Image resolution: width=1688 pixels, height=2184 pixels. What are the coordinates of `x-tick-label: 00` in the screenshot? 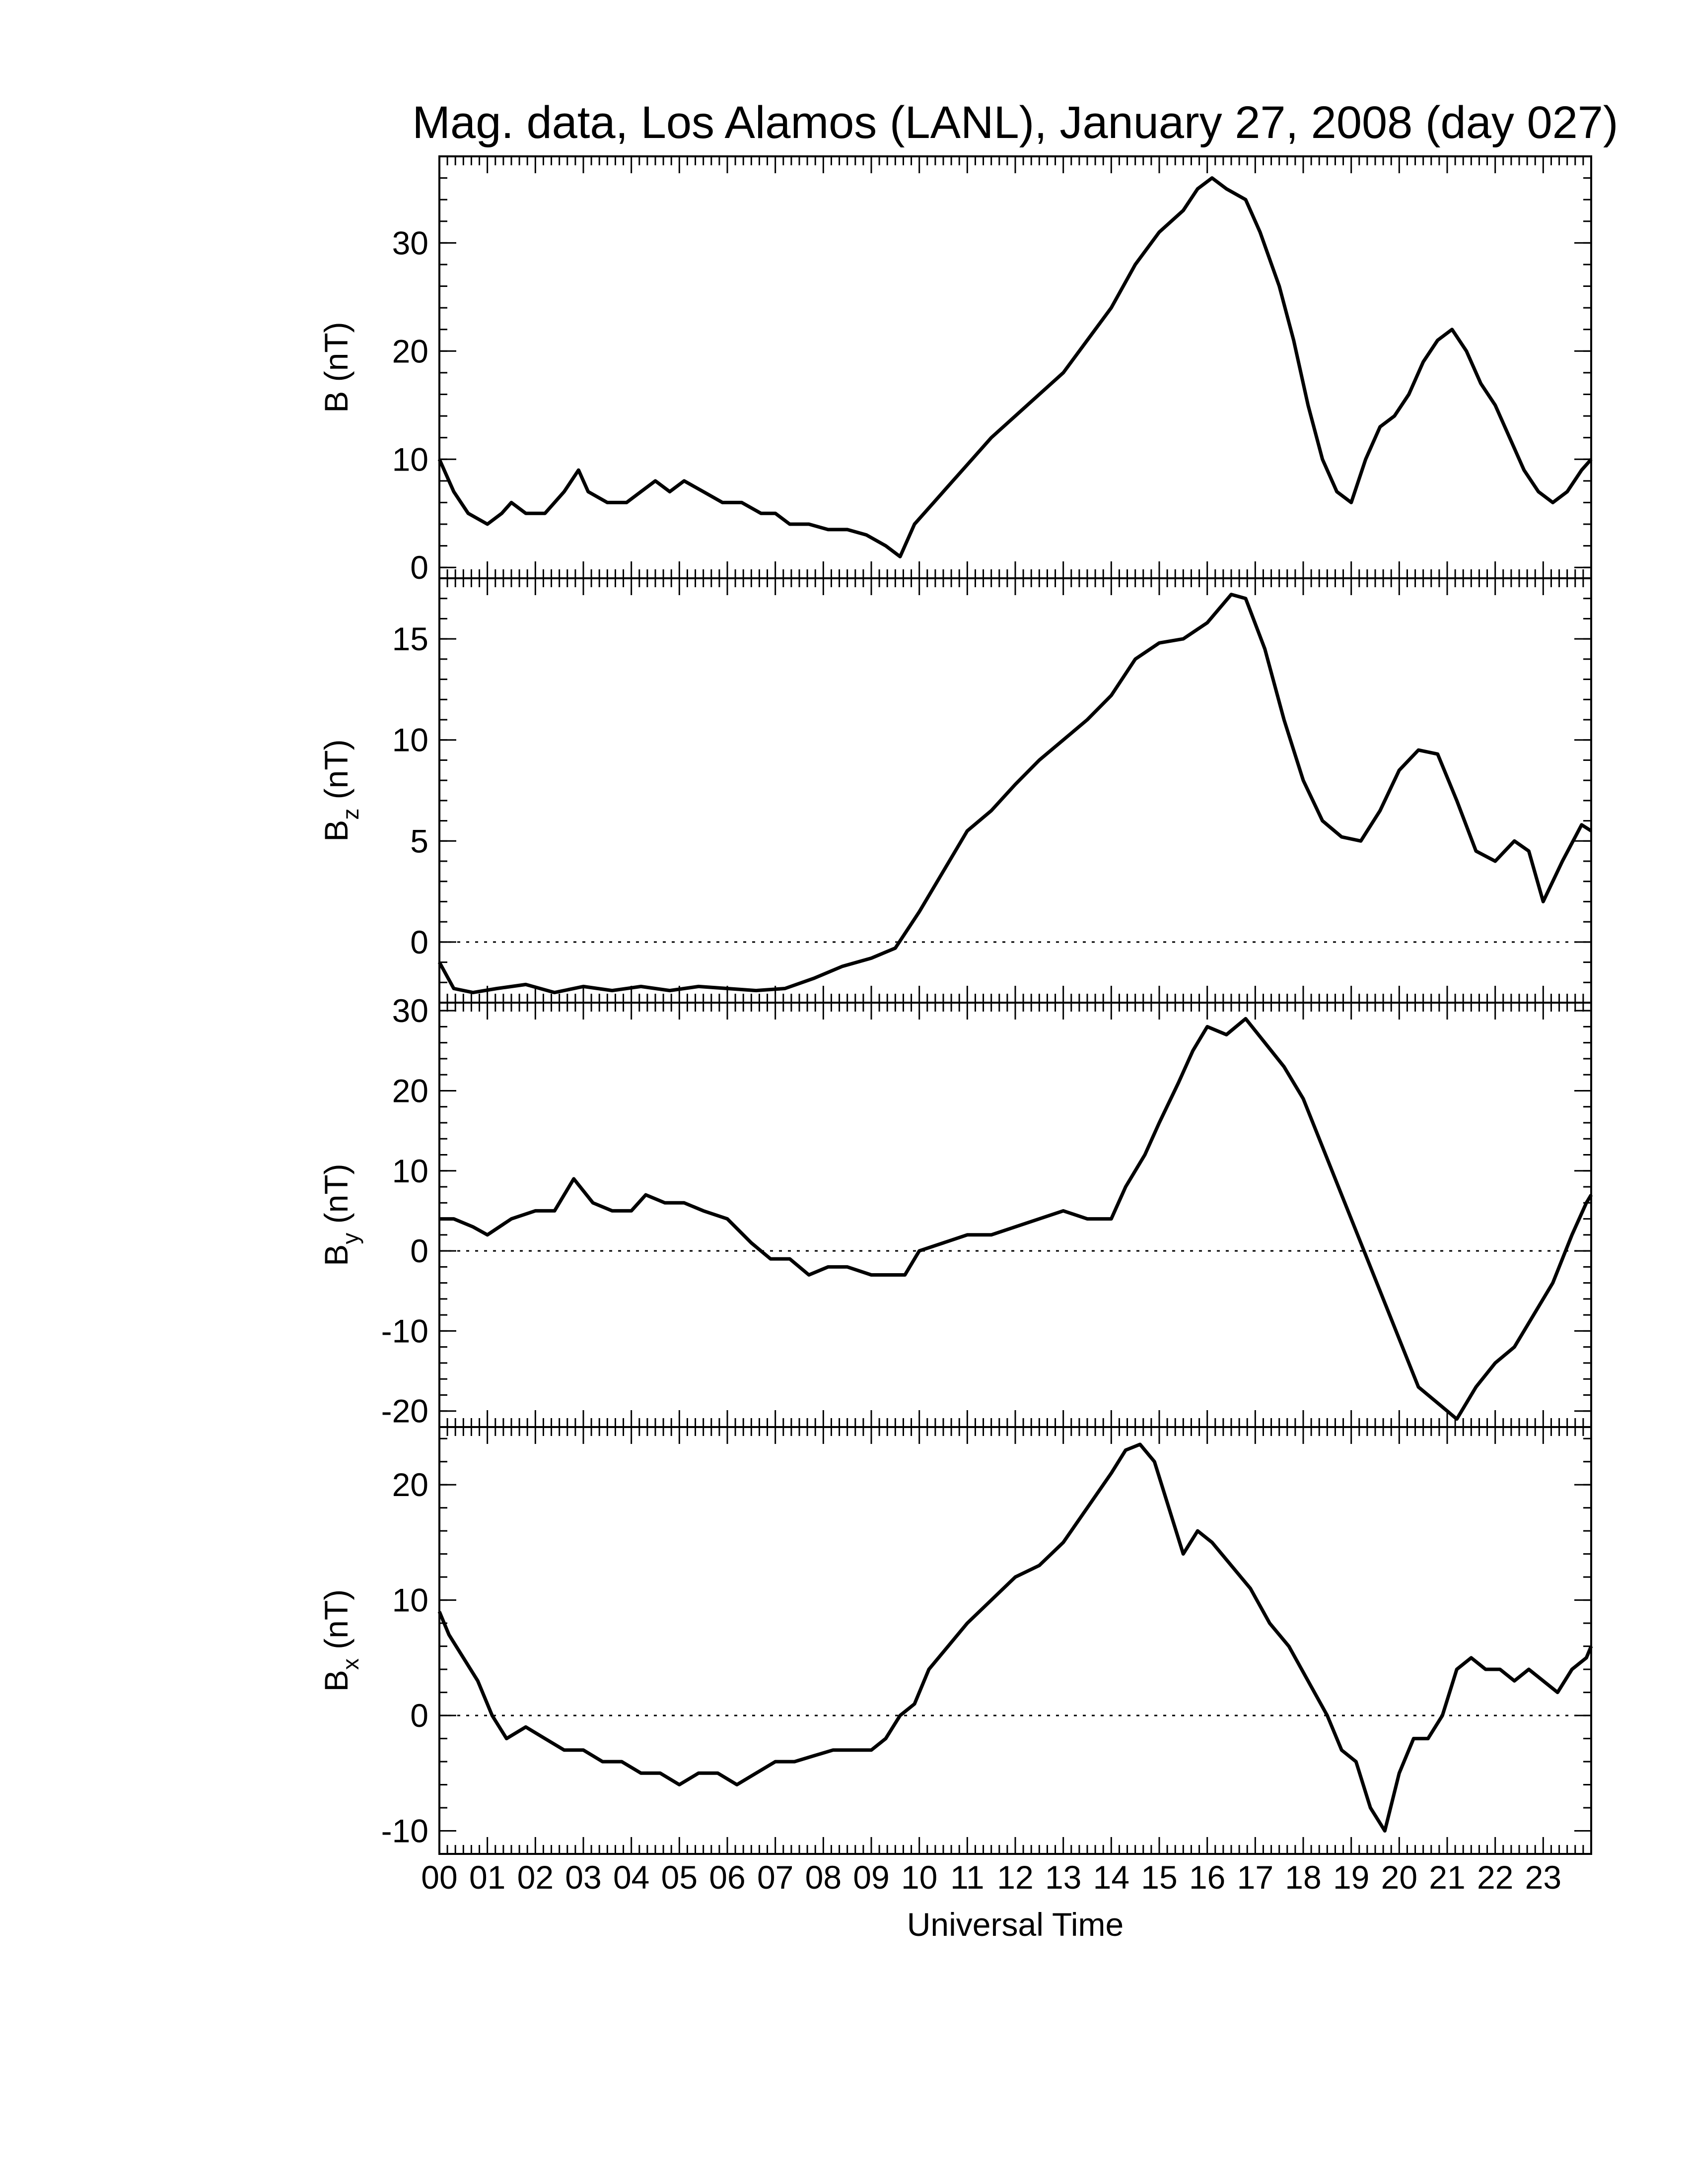 It's located at (439, 1877).